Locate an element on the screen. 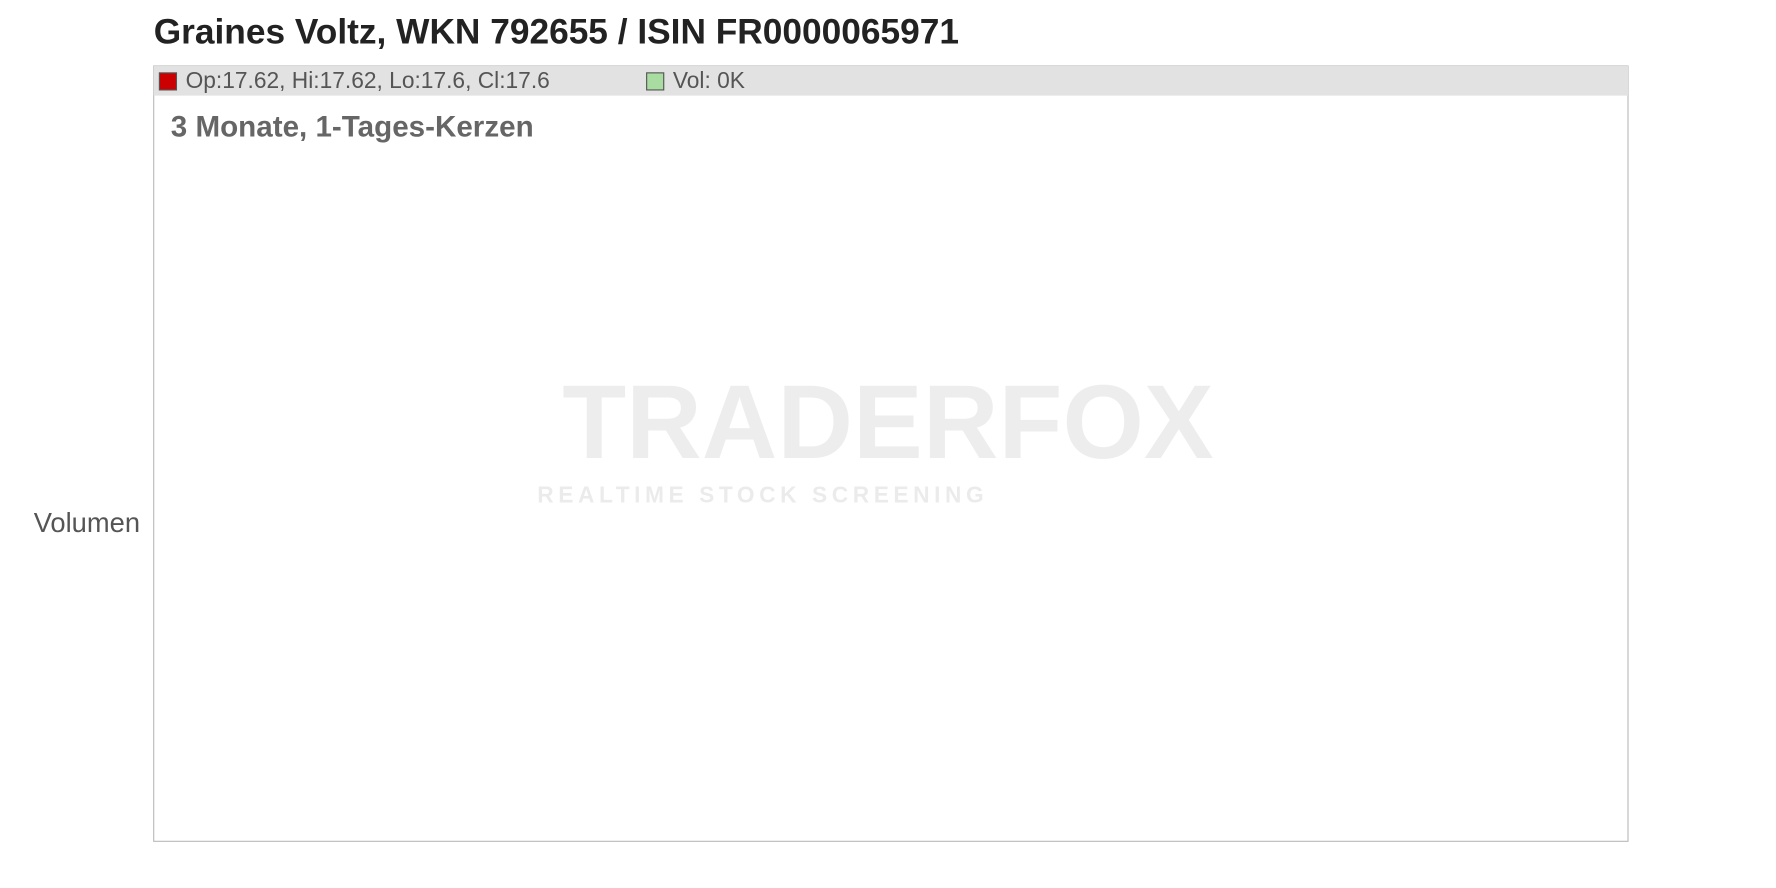 The width and height of the screenshot is (1776, 888). volume-swatch is located at coordinates (655, 81).